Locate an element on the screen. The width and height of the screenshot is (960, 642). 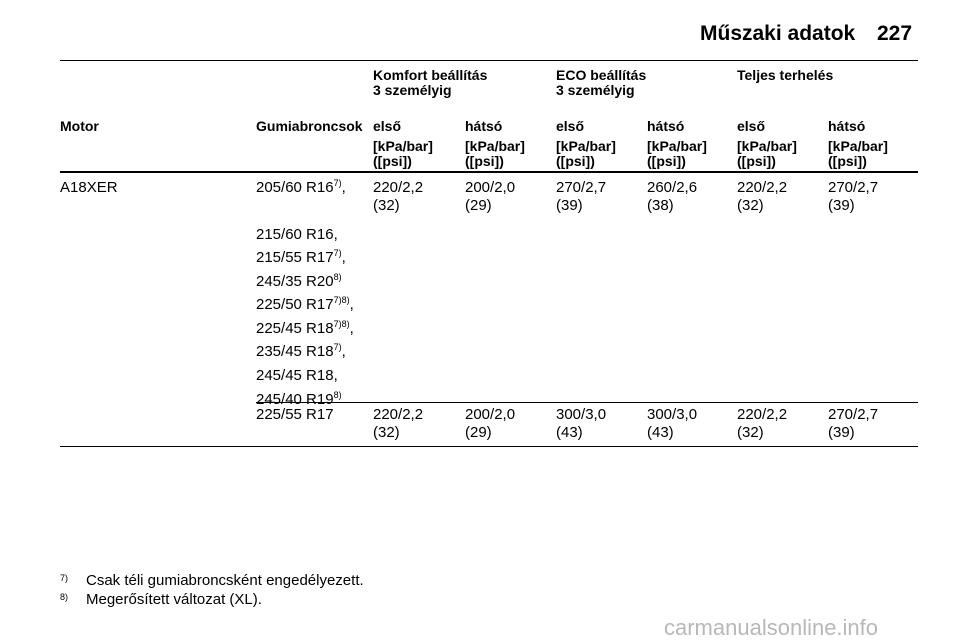
tire-size: 245/35 R20 is located at coordinates (295, 281).